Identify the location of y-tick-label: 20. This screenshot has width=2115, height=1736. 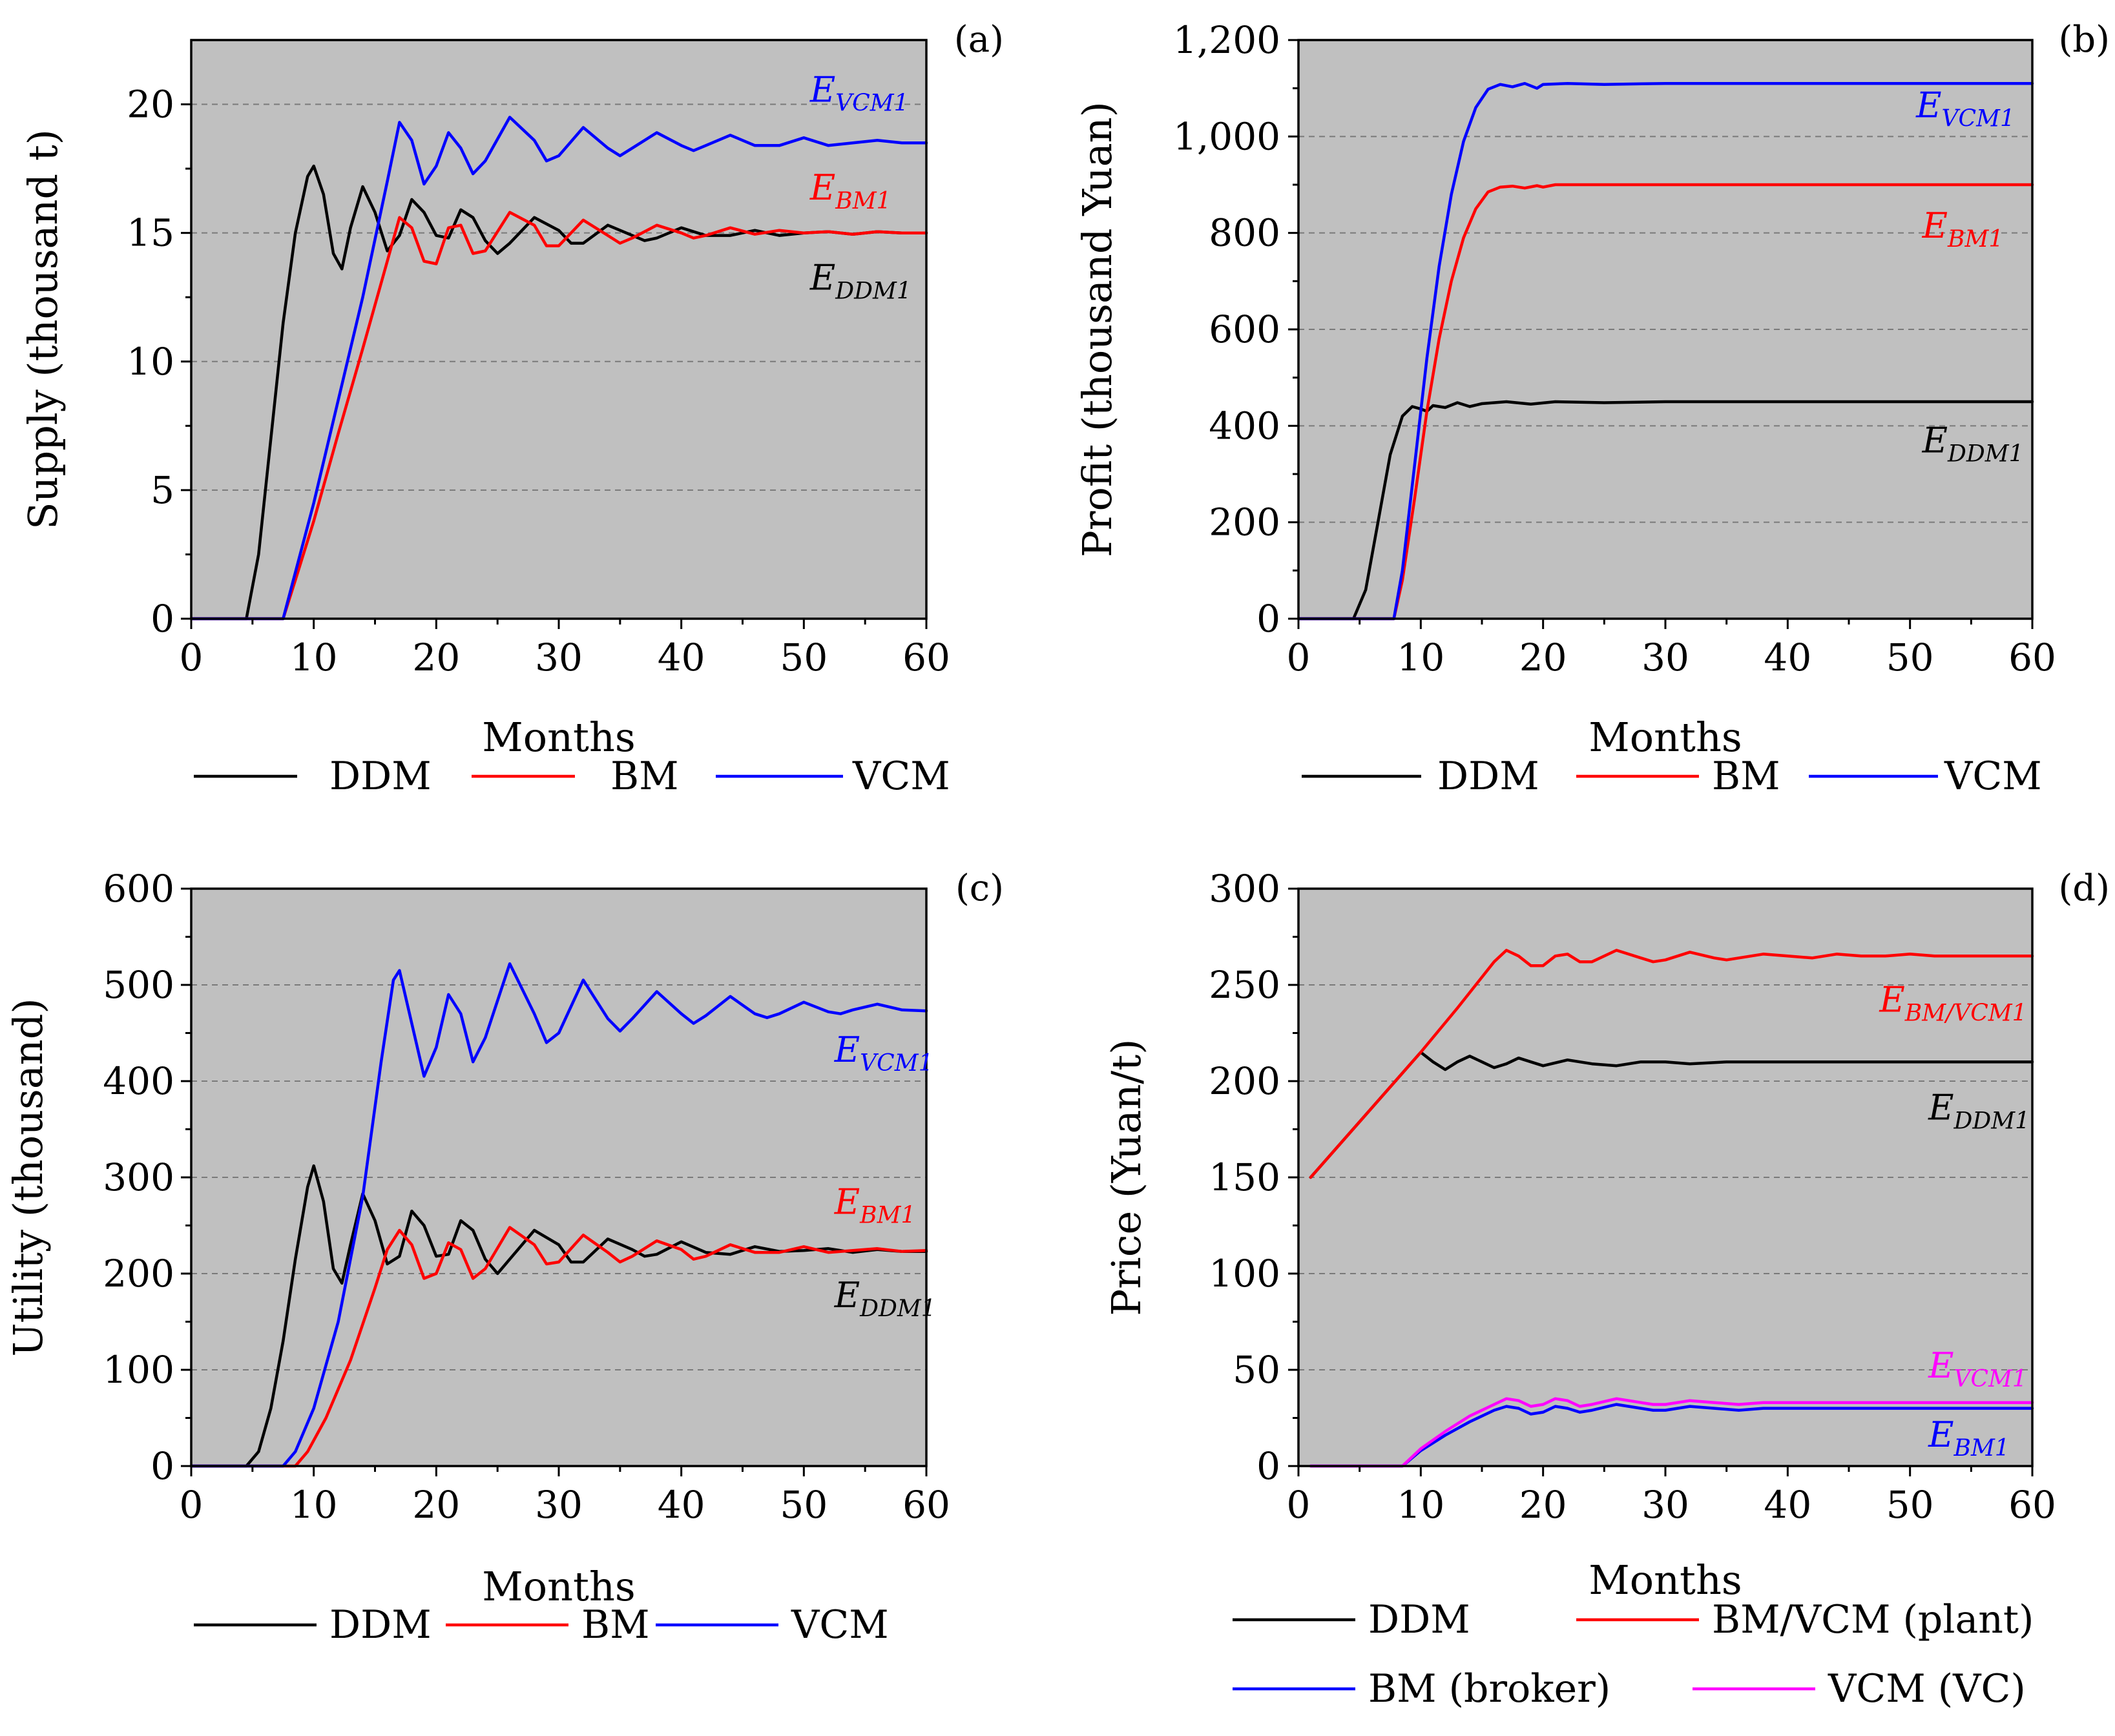
(150, 105).